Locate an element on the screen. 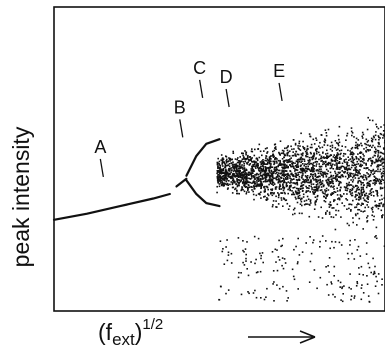 The width and height of the screenshot is (385, 356). x-axis-label-close: ) is located at coordinates (139, 332).